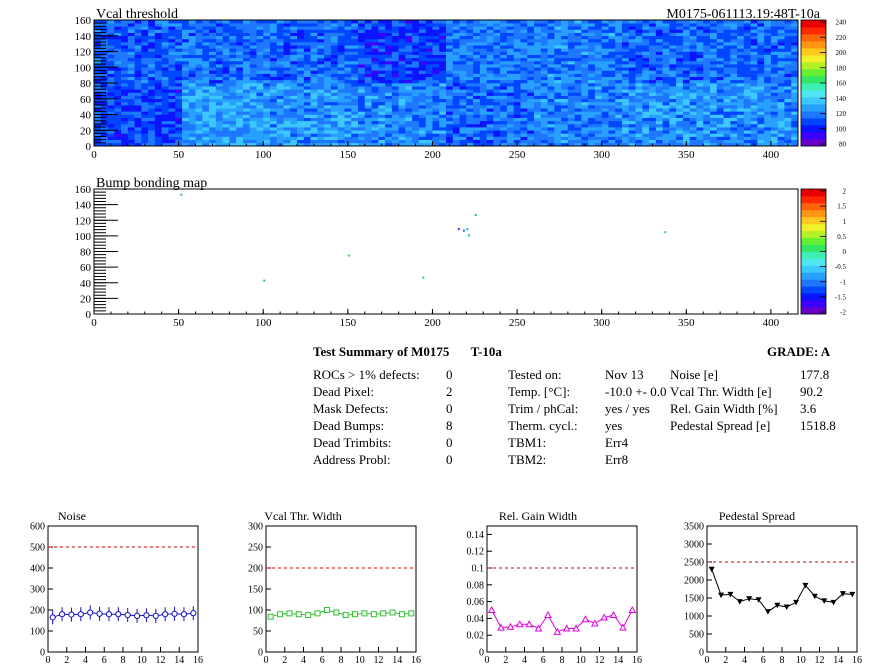 Image resolution: width=896 pixels, height=672 pixels. I want to click on plot-xtick-label: 4, so click(744, 660).